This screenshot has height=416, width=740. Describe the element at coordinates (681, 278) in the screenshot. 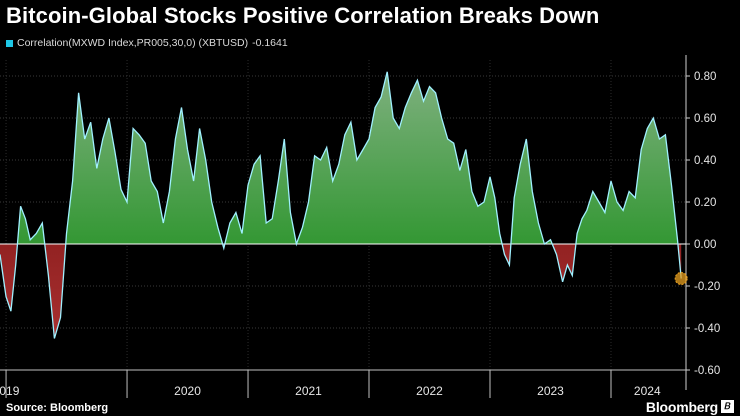

I see `last-value-marker` at that location.